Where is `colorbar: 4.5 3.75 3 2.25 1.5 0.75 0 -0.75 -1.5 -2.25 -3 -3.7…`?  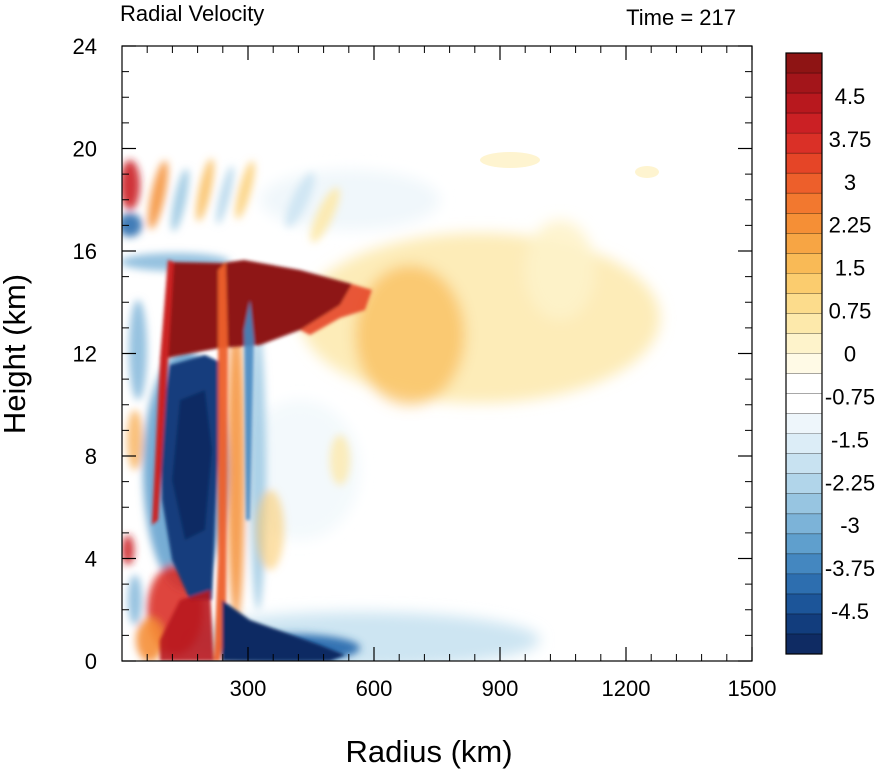
colorbar: 4.5 3.75 3 2.25 1.5 0.75 0 -0.75 -1.5 -2.25 -3 -3.7… is located at coordinates (830, 353).